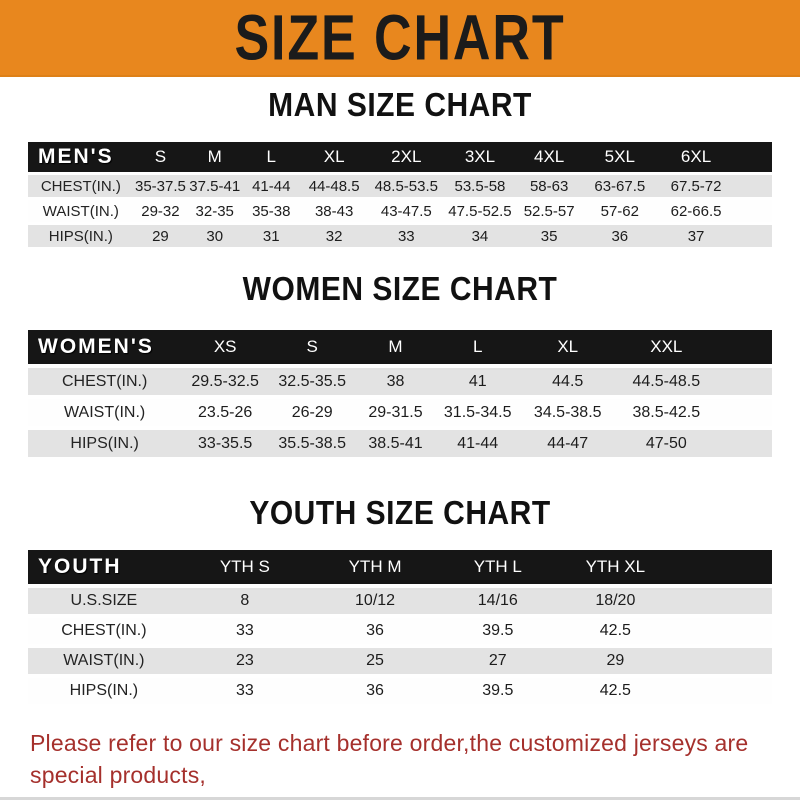 Image resolution: width=800 pixels, height=800 pixels. I want to click on cell-value: 30, so click(215, 236).